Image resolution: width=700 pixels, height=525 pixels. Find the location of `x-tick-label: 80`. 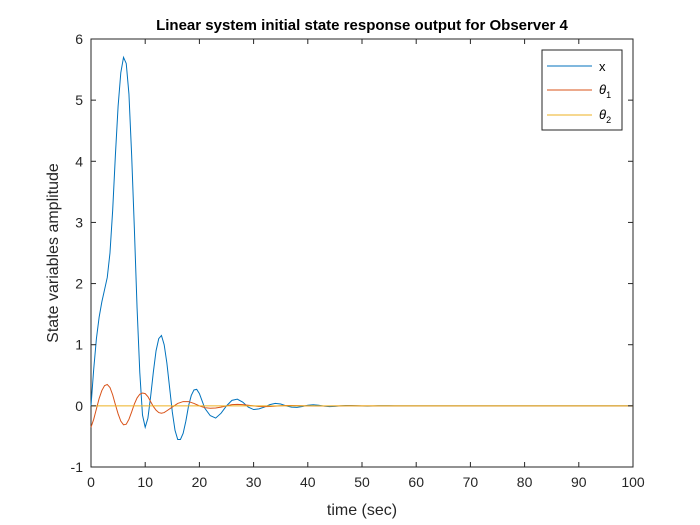

x-tick-label: 80 is located at coordinates (525, 482).